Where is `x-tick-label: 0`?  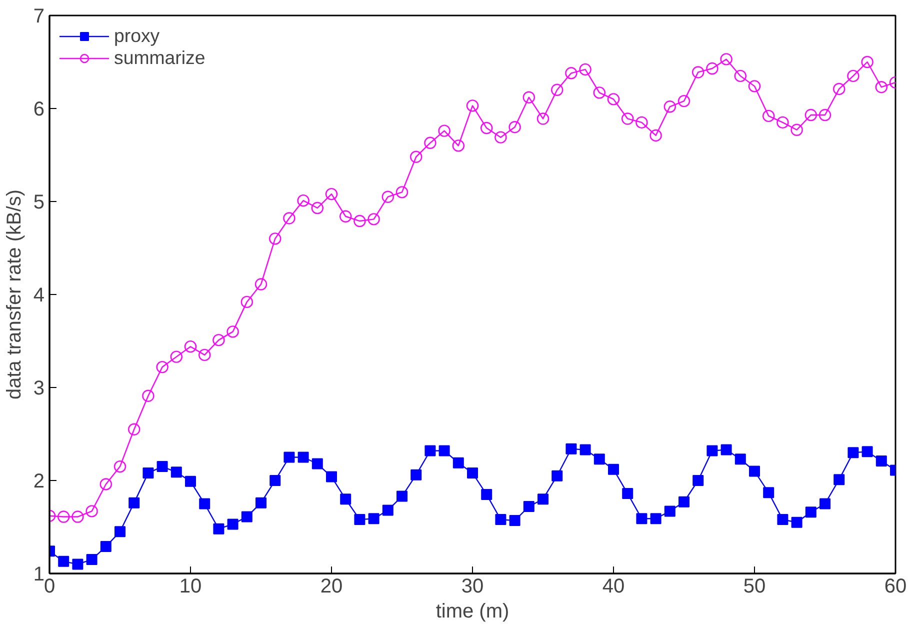 x-tick-label: 0 is located at coordinates (50, 587).